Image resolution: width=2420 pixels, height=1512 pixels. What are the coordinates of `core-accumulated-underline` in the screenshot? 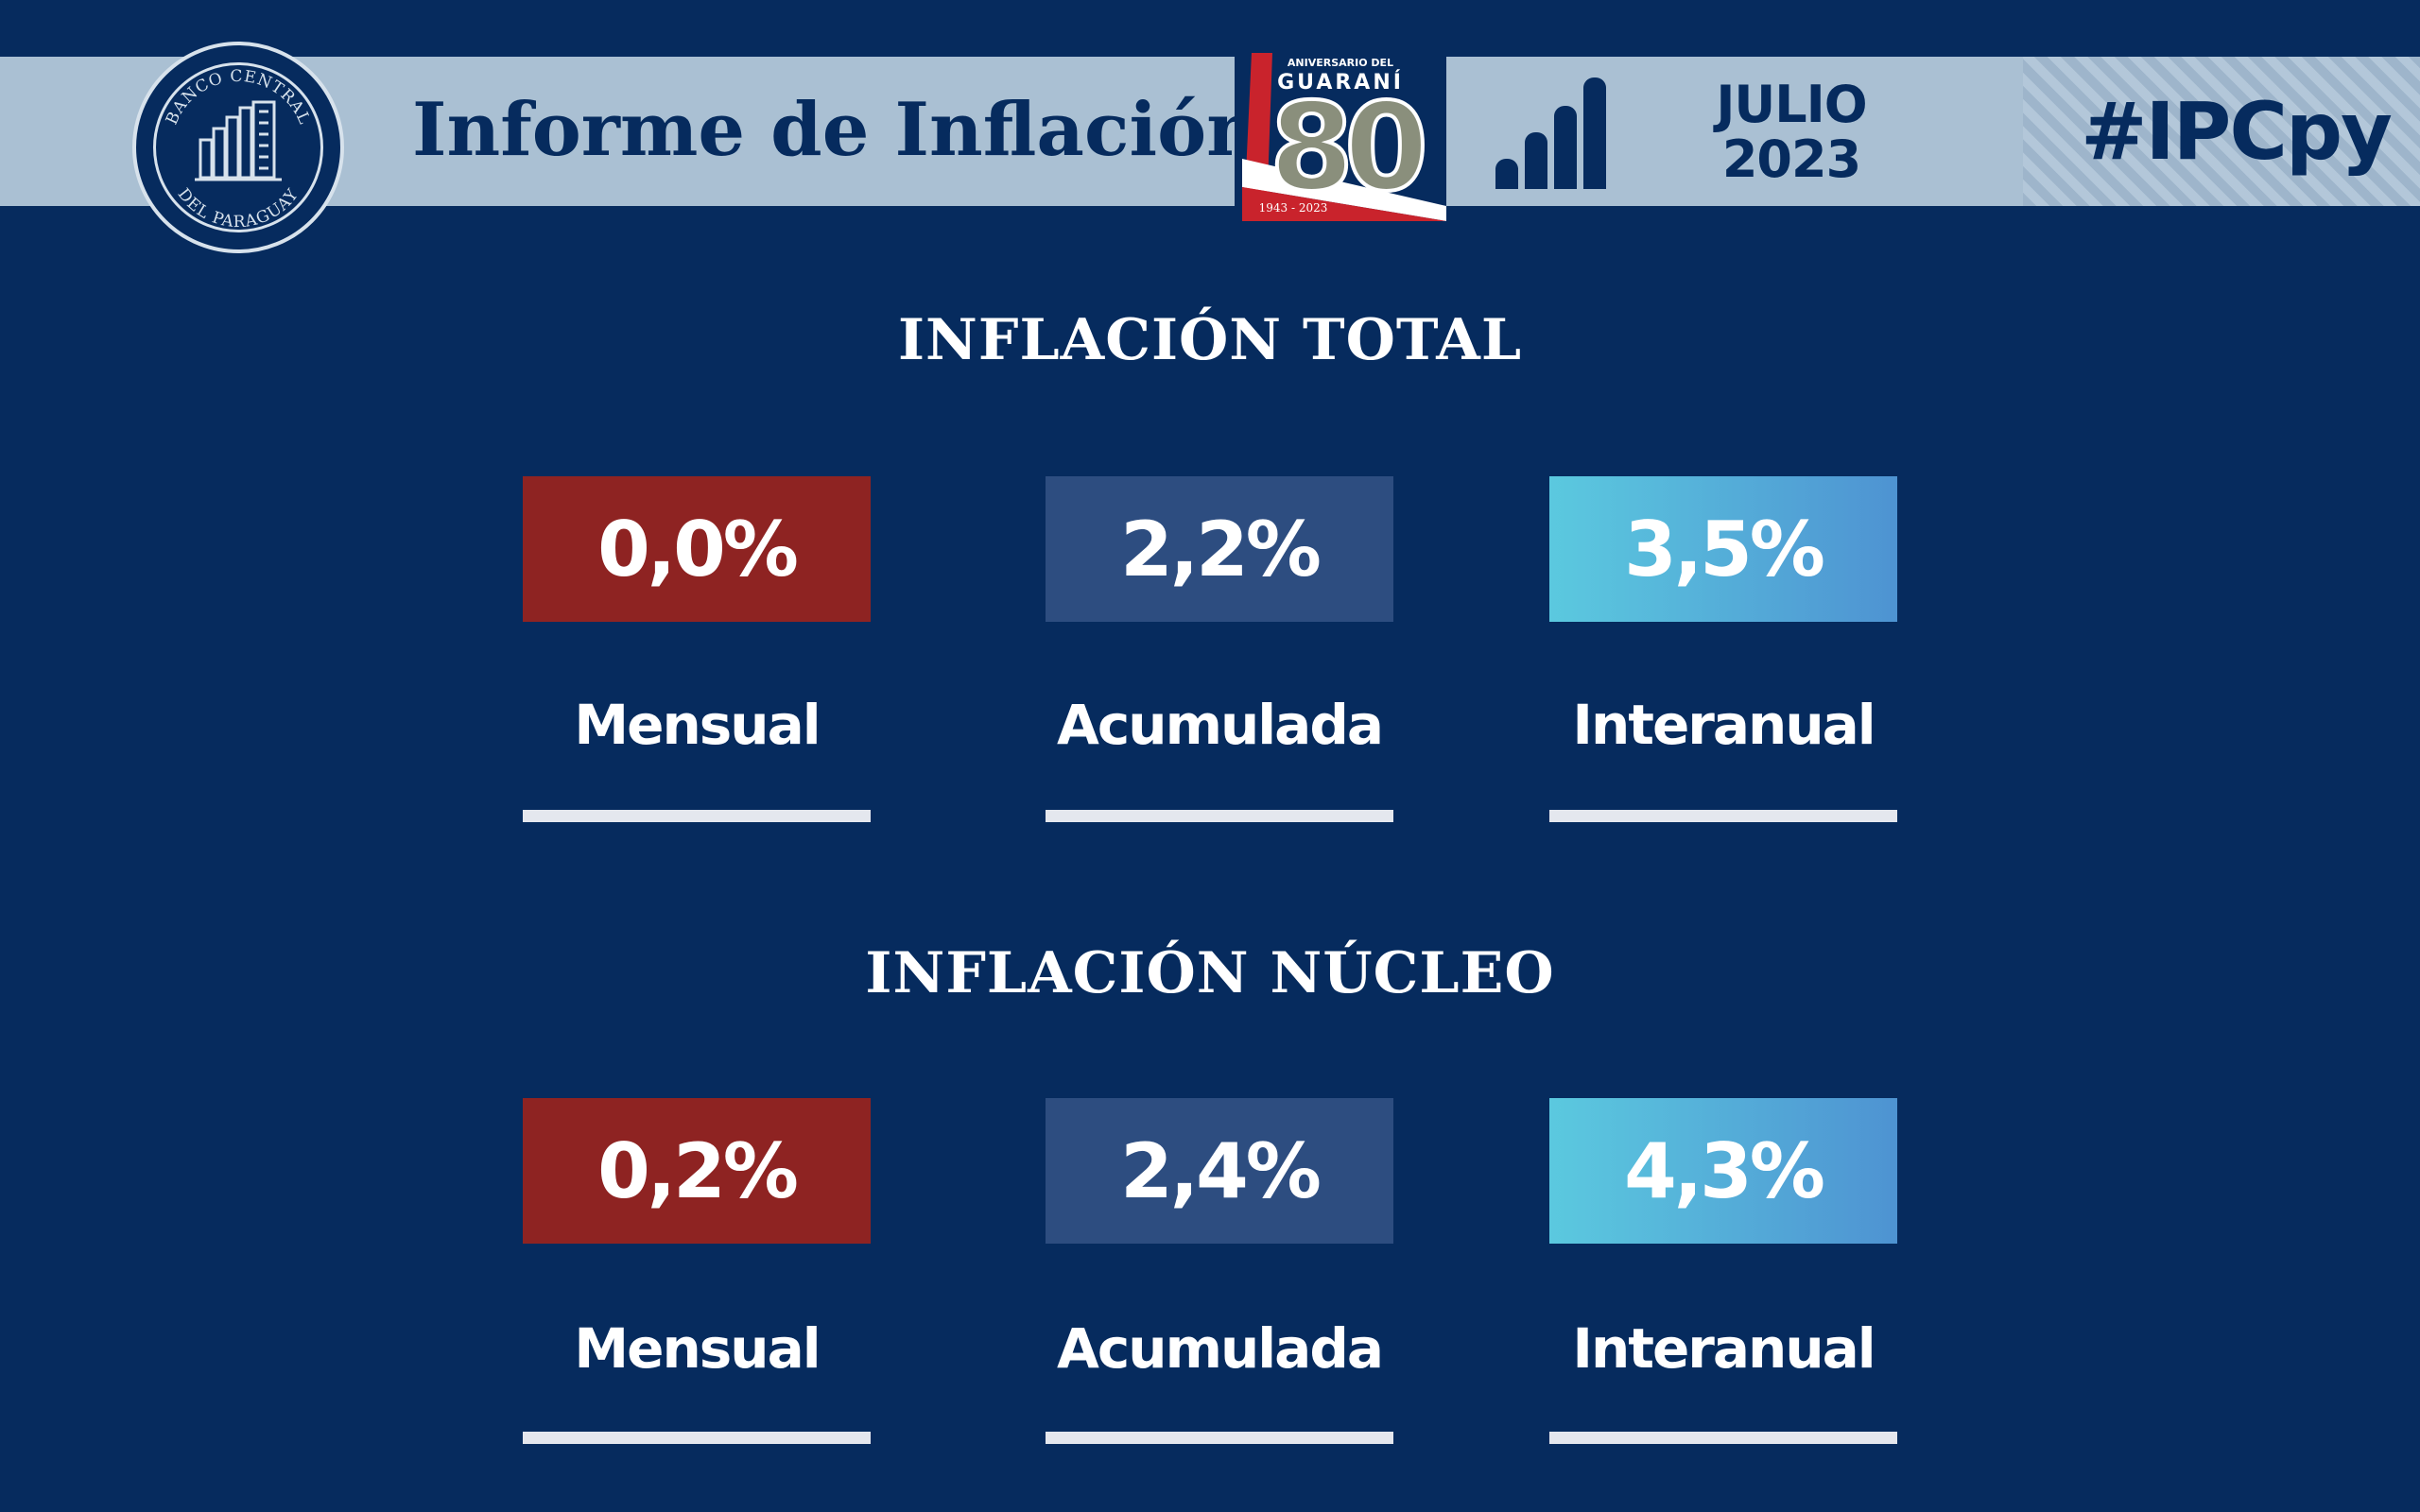 It's located at (1219, 1438).